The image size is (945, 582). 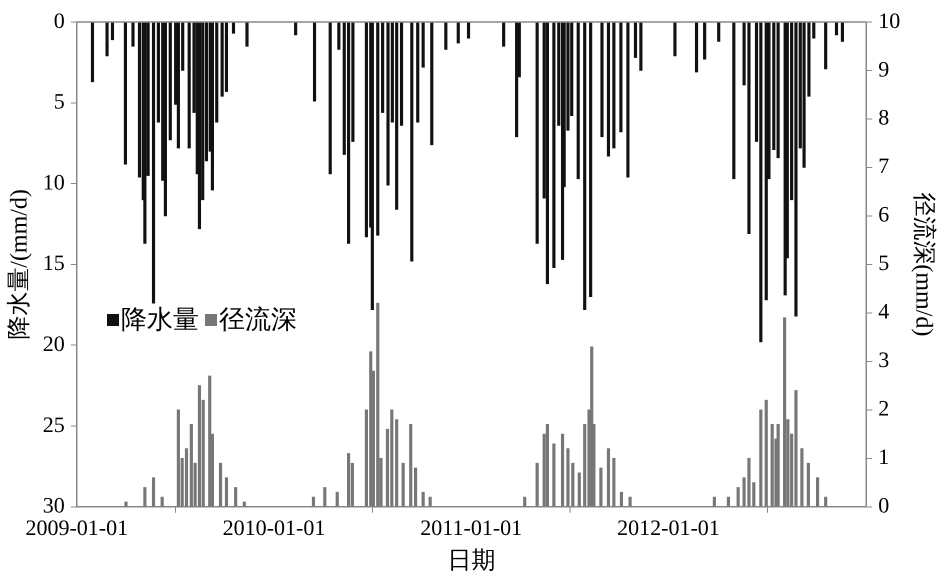 I want to click on y2-tick-label: 5, so click(x=884, y=263).